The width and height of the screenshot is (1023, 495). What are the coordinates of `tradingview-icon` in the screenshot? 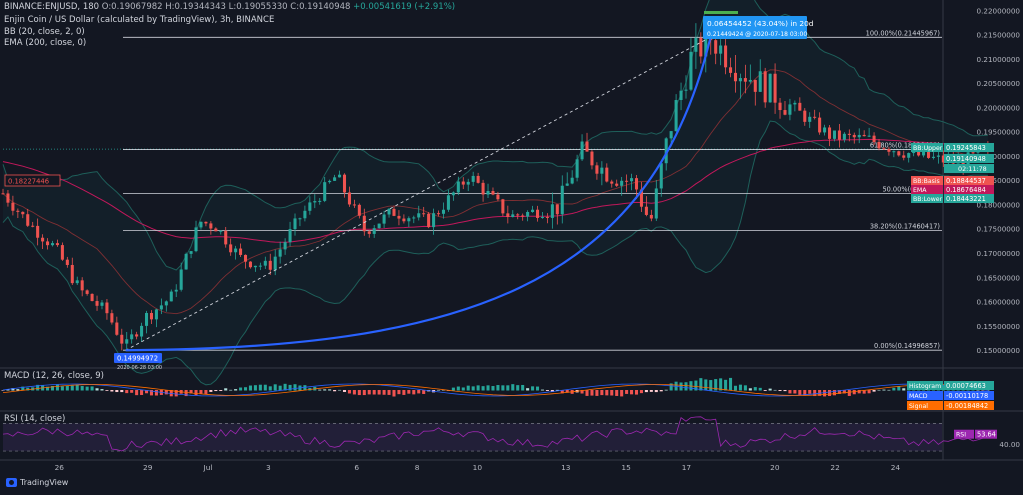 It's located at (11, 482).